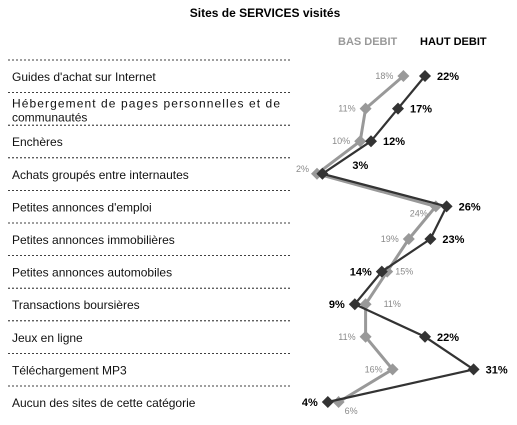 Image resolution: width=517 pixels, height=425 pixels. I want to click on chart-title: Sites de SERVICES visités, so click(265, 13).